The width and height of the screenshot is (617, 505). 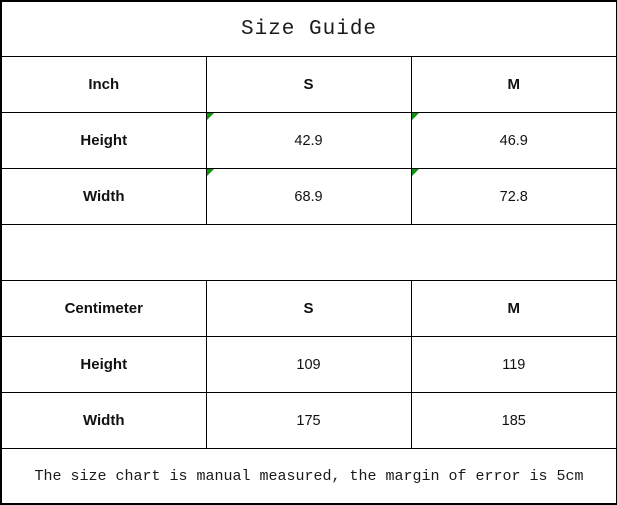 I want to click on inch-col-header-s: S, so click(x=308, y=84).